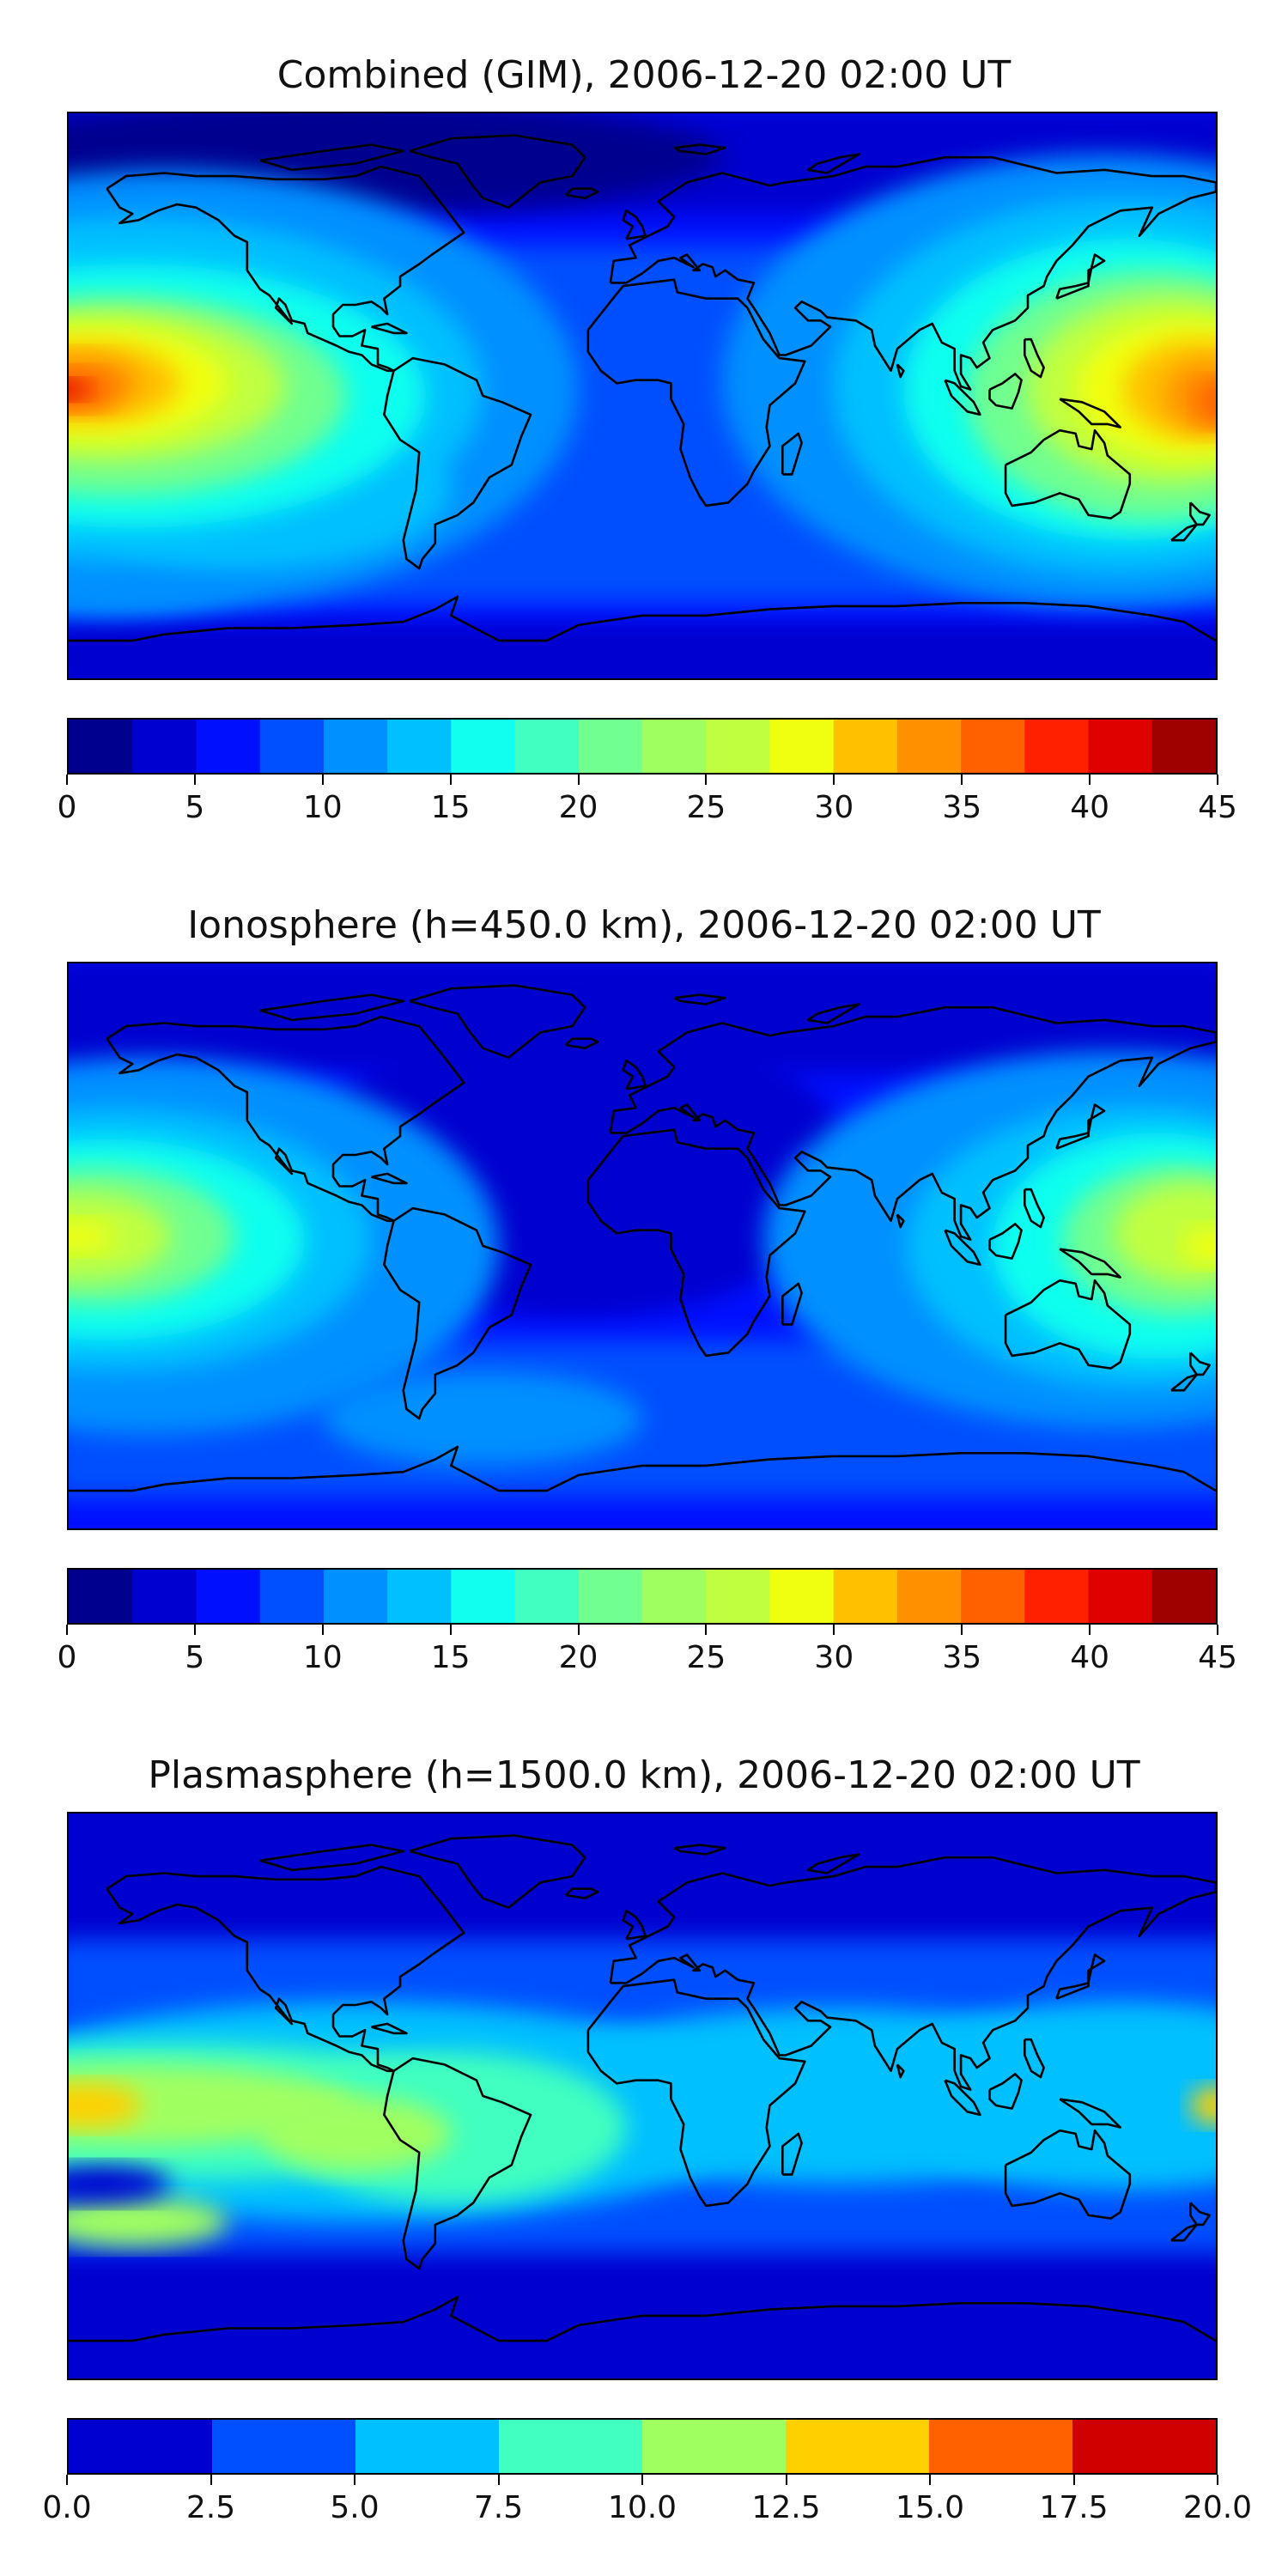 The height and width of the screenshot is (2576, 1288). I want to click on colorbar-tick-label: 15, so click(450, 1657).